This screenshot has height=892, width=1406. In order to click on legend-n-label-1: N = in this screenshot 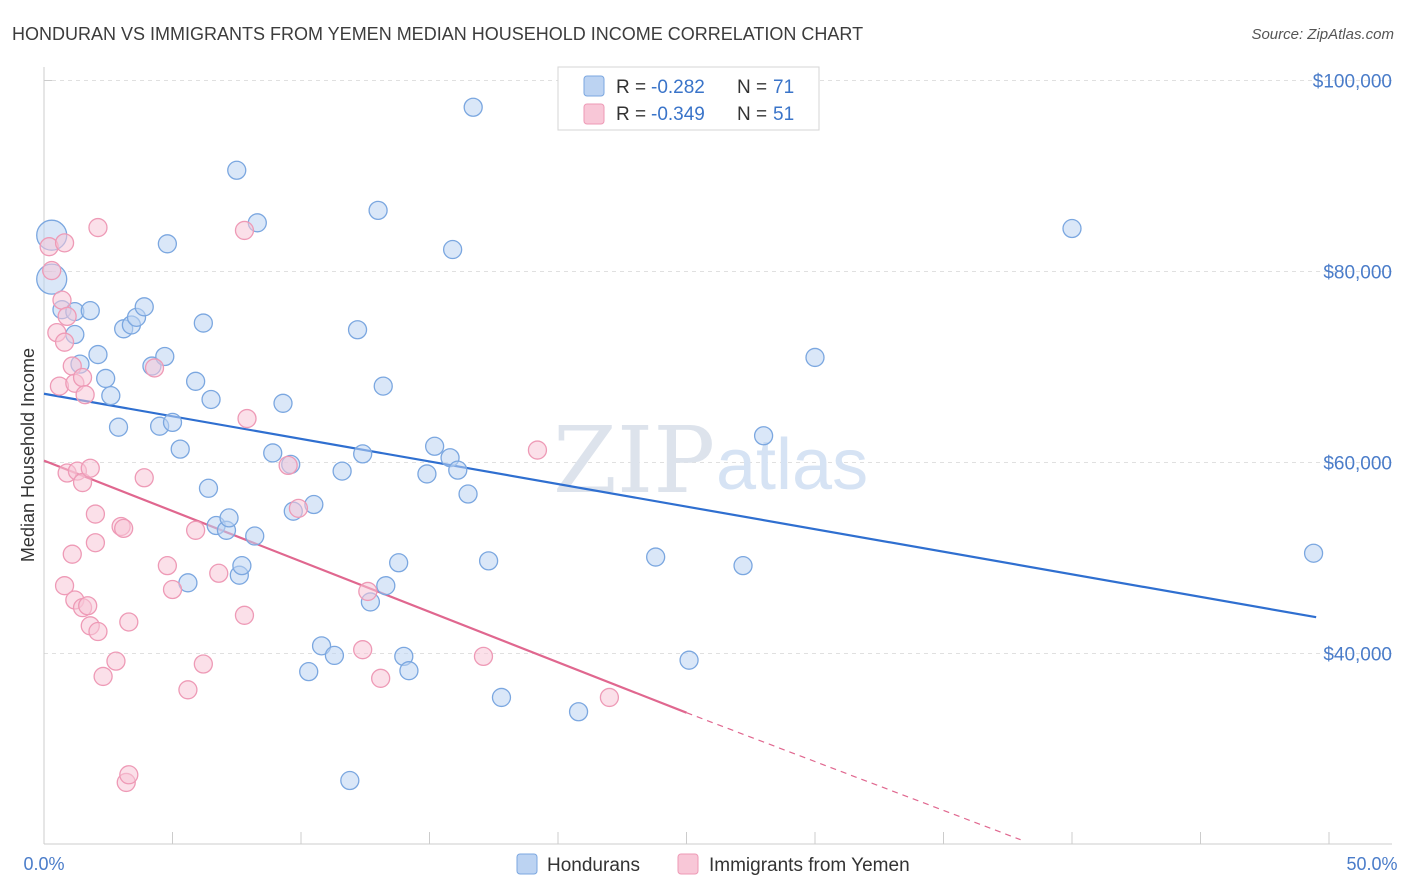, I will do `click(752, 114)`.